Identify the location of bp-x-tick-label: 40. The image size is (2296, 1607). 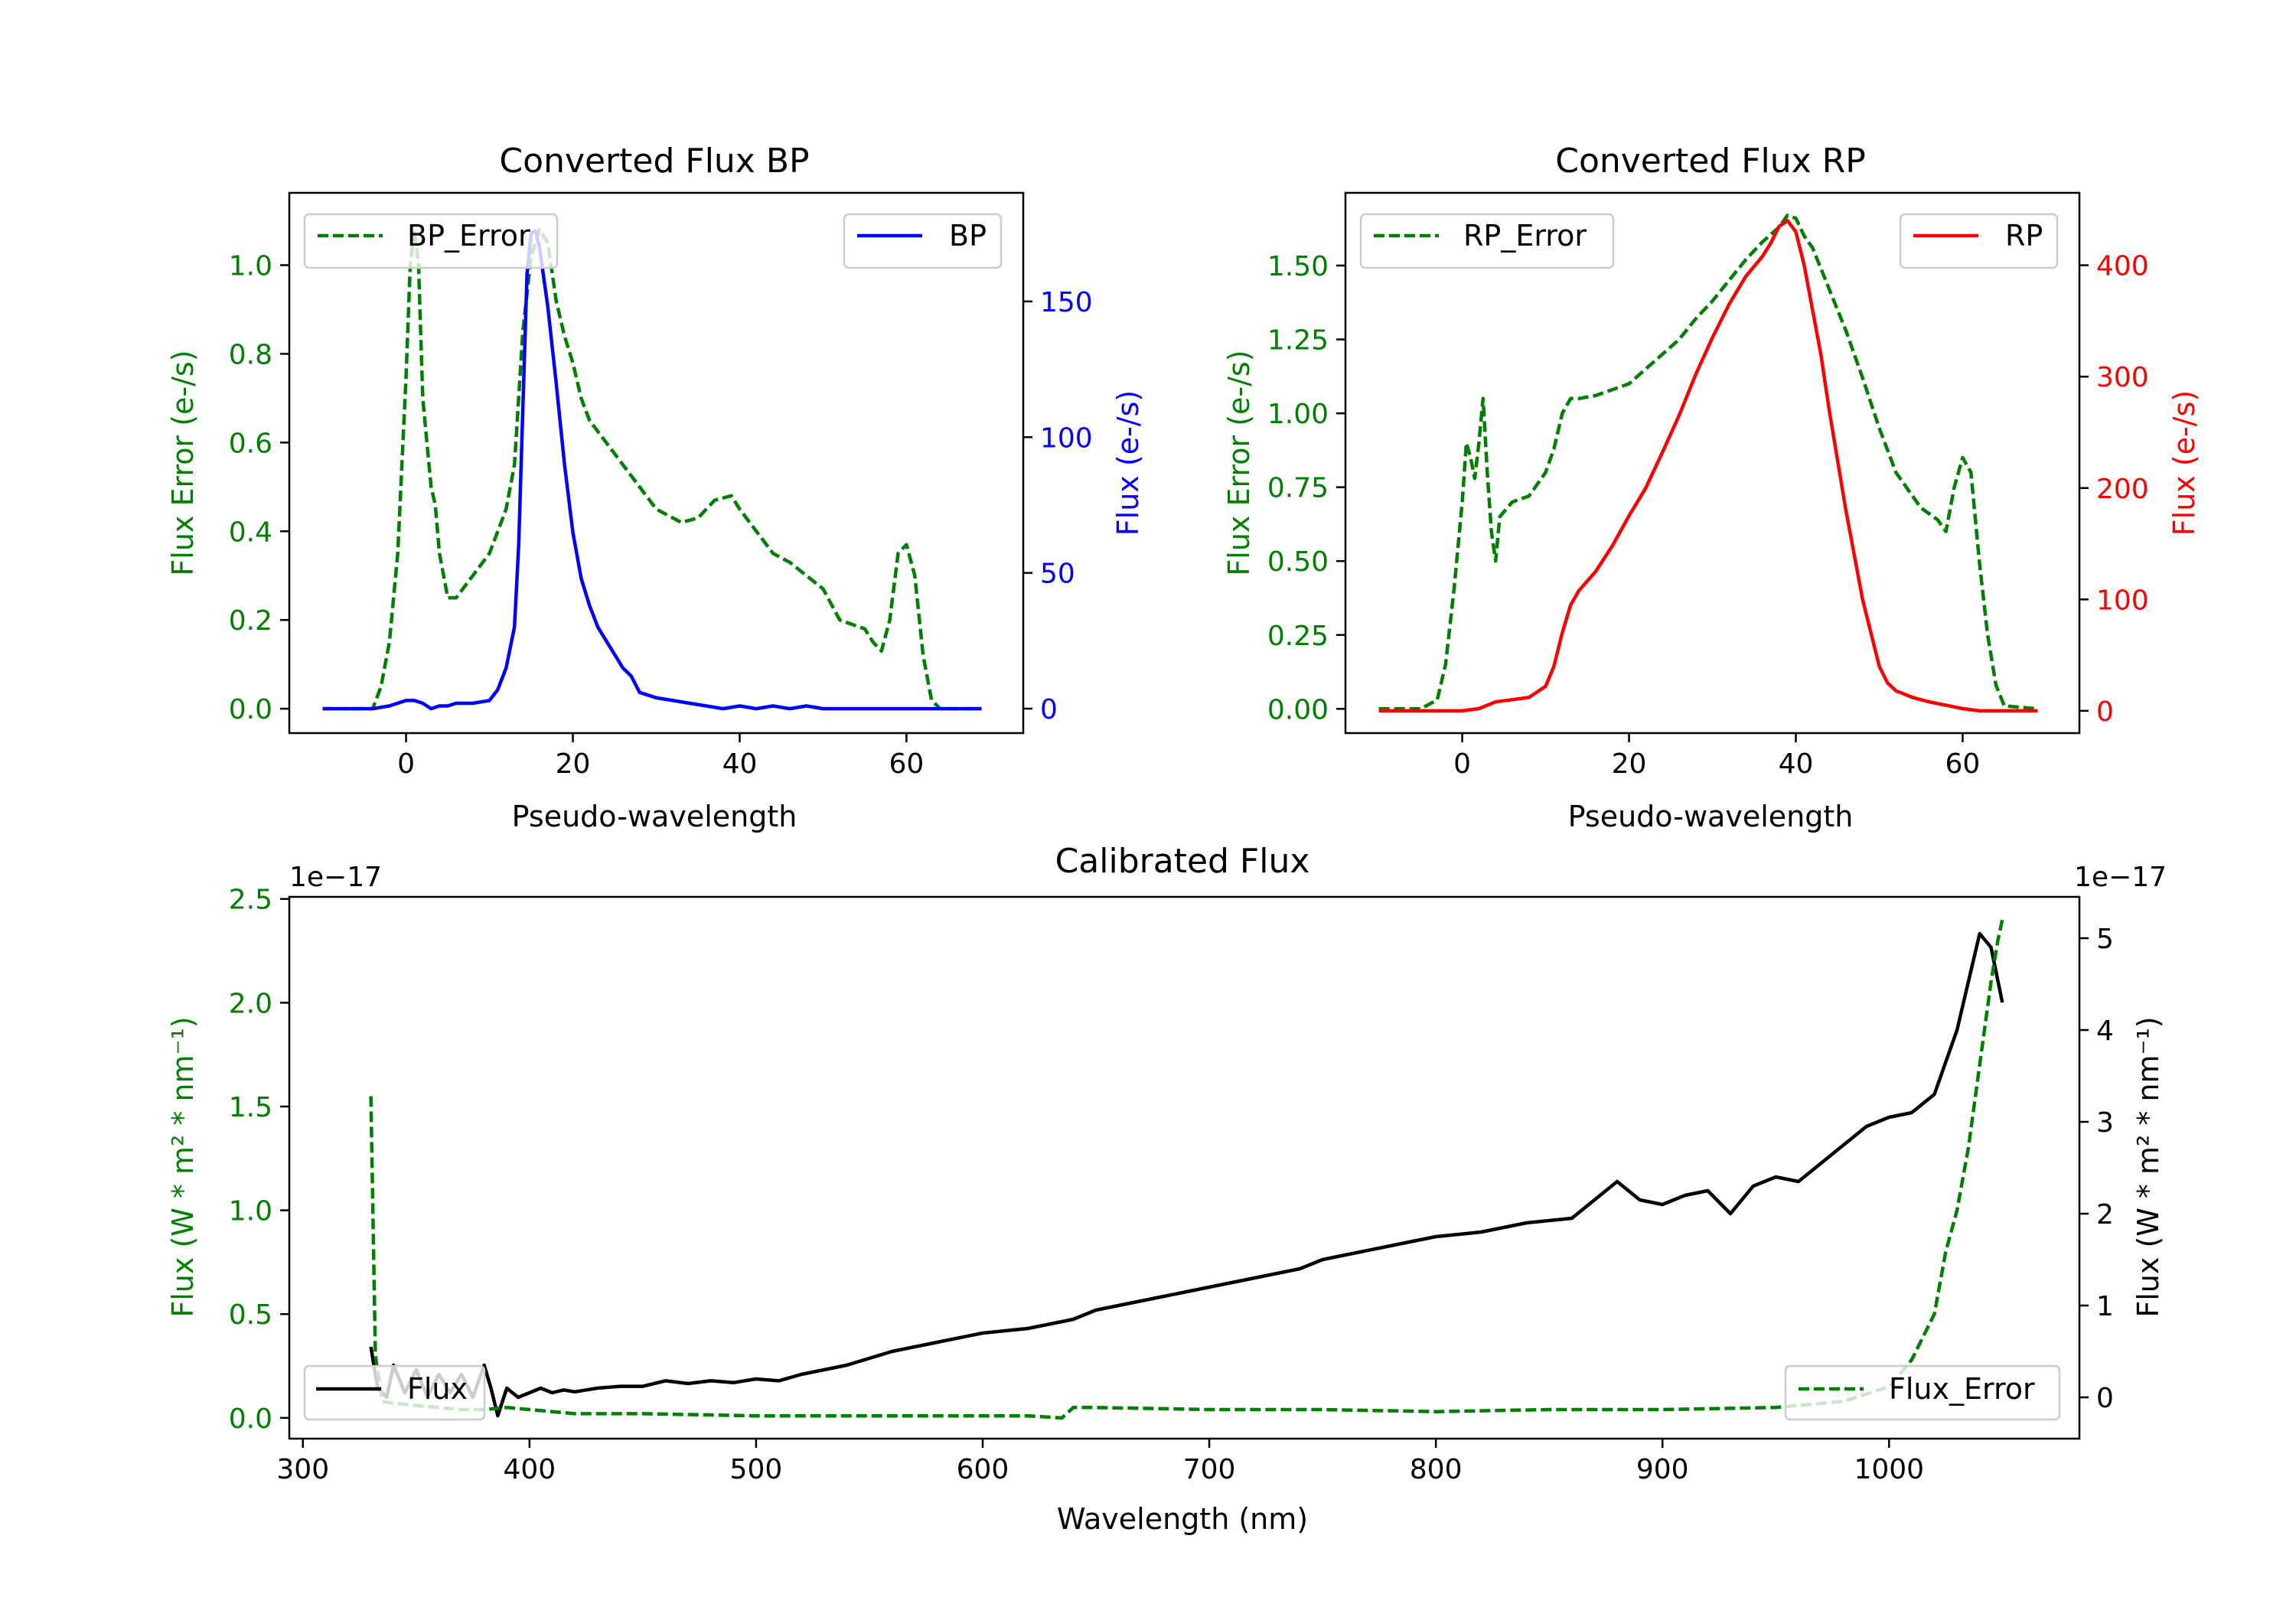
(740, 764).